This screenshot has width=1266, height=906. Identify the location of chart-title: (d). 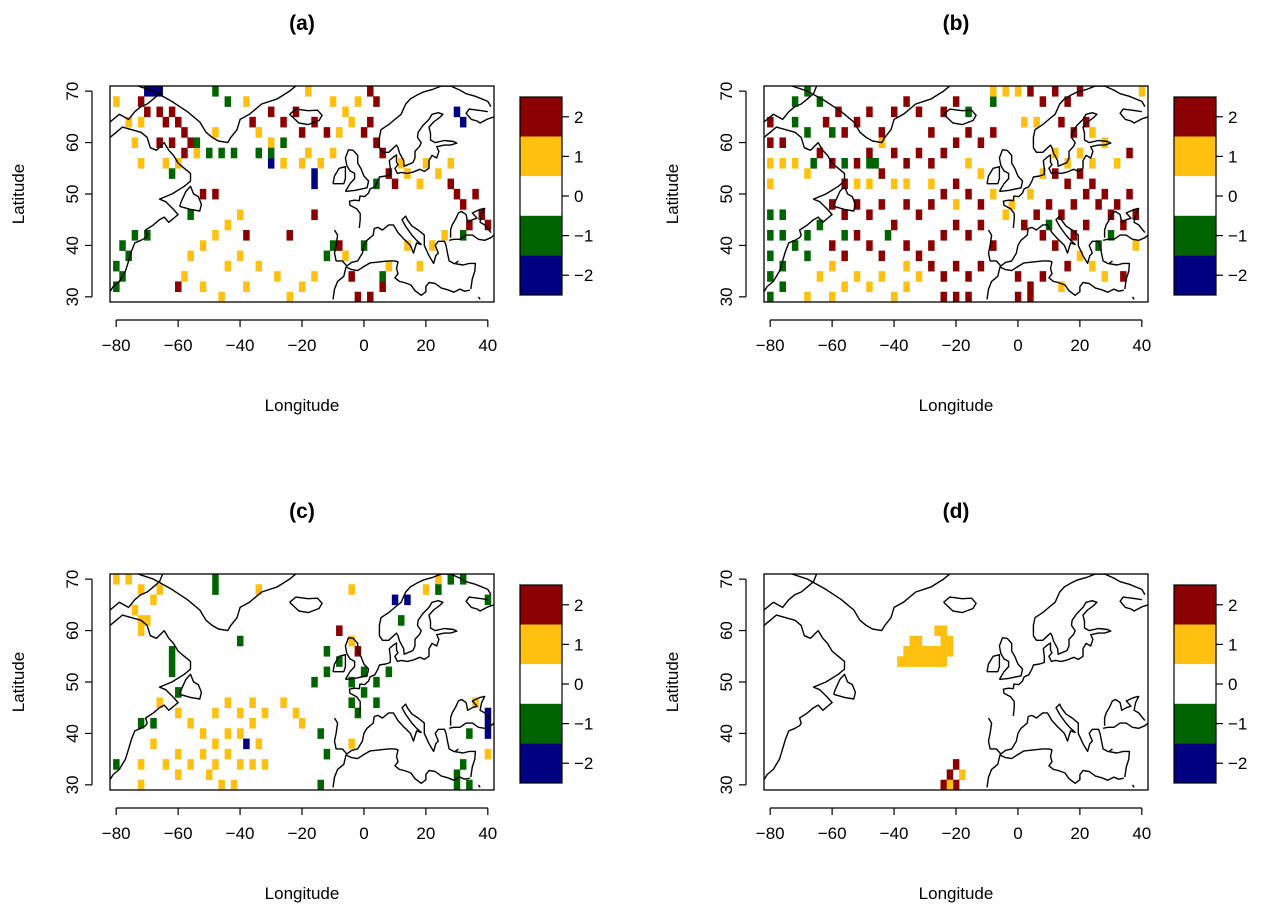
(956, 511).